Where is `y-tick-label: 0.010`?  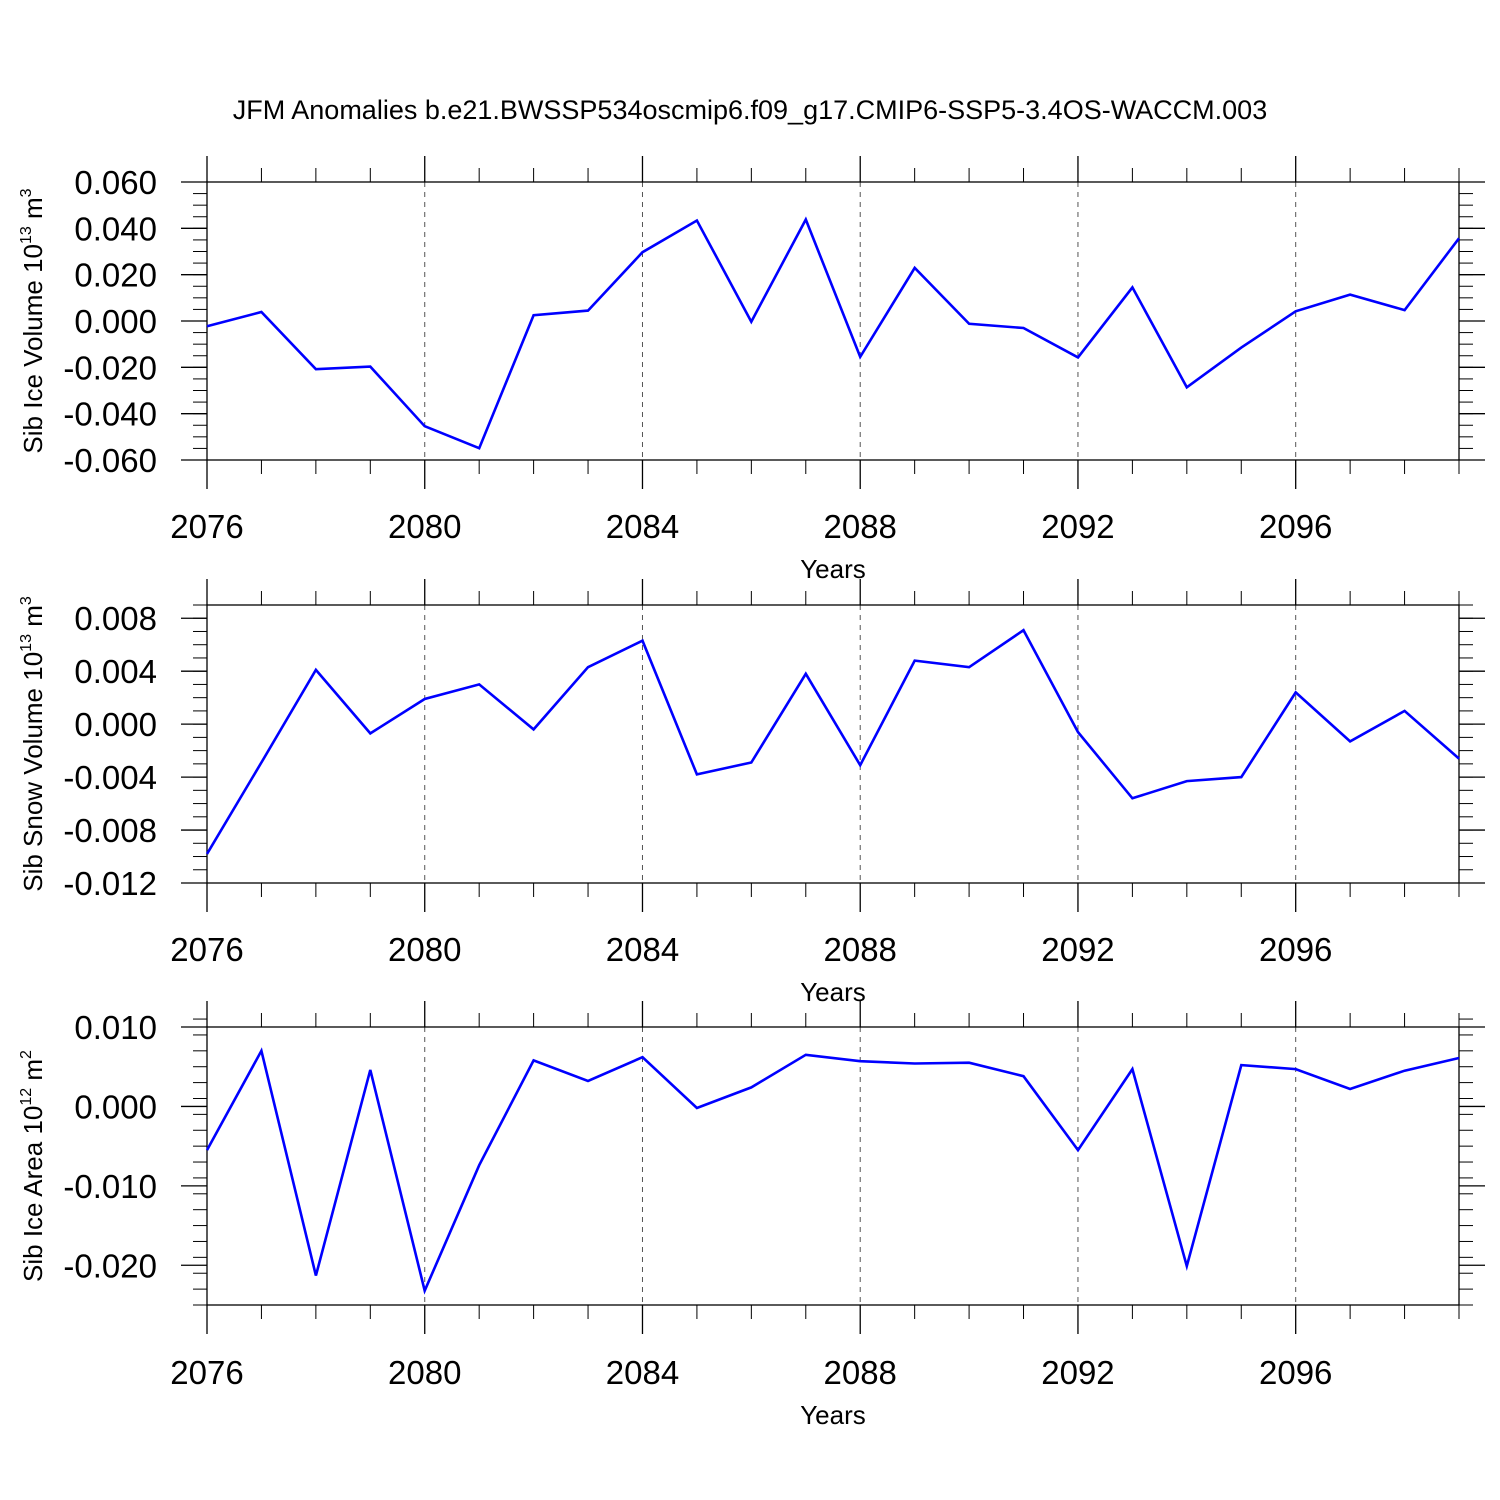 y-tick-label: 0.010 is located at coordinates (115, 1027).